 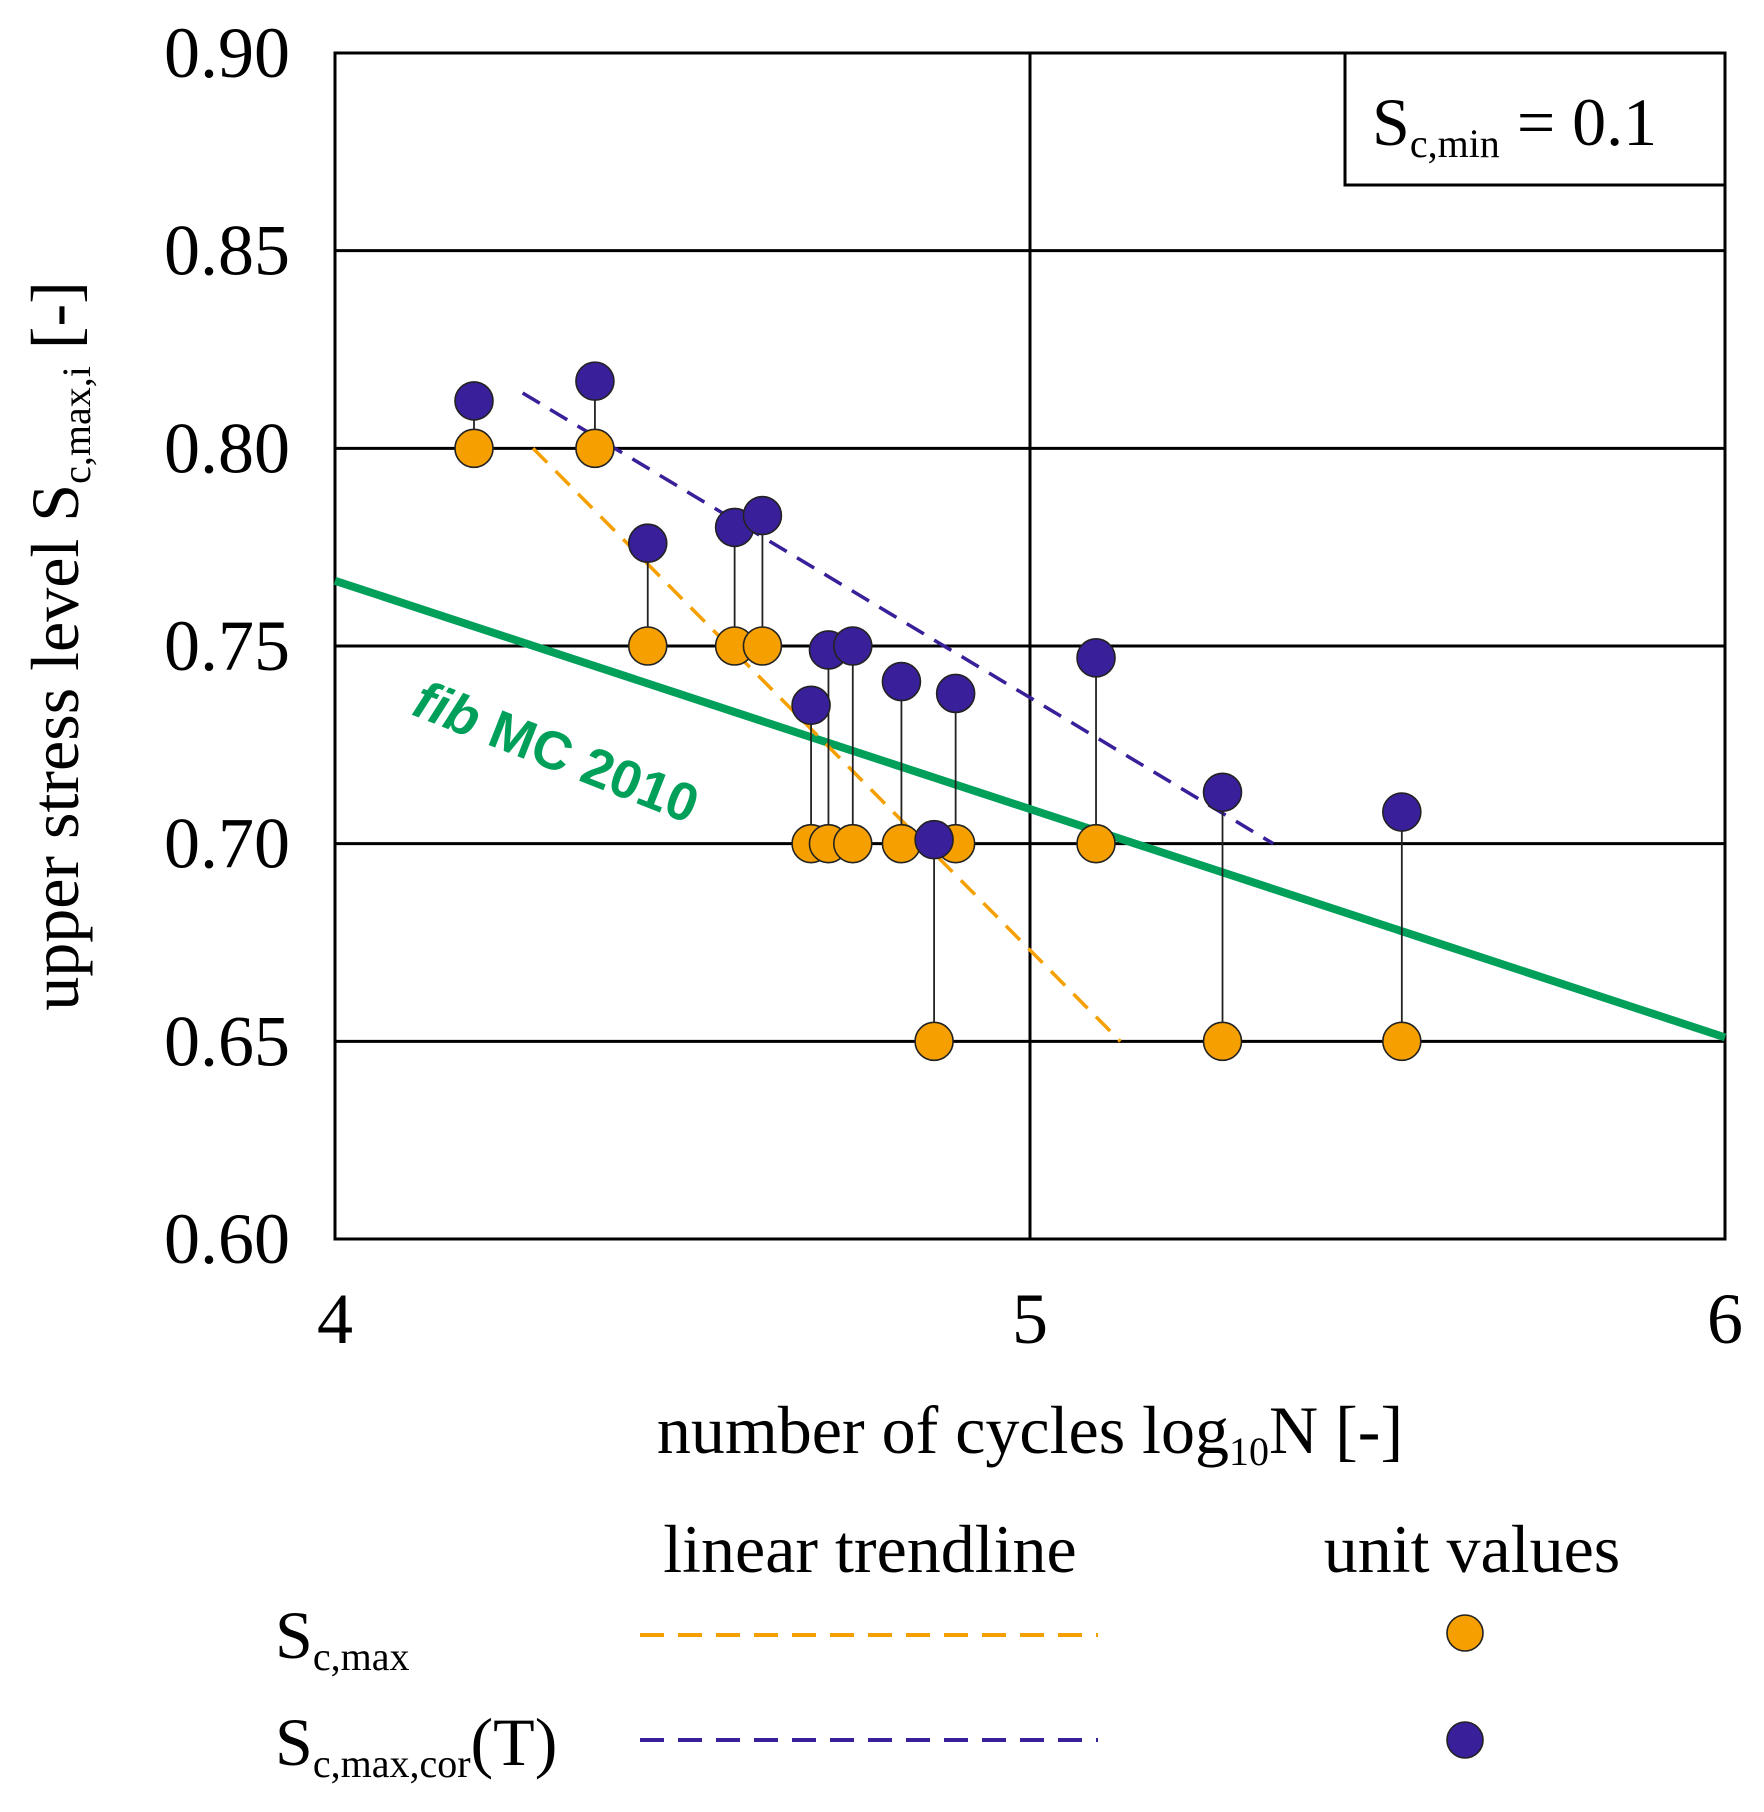 I want to click on annotation-frame, so click(x=1535, y=119).